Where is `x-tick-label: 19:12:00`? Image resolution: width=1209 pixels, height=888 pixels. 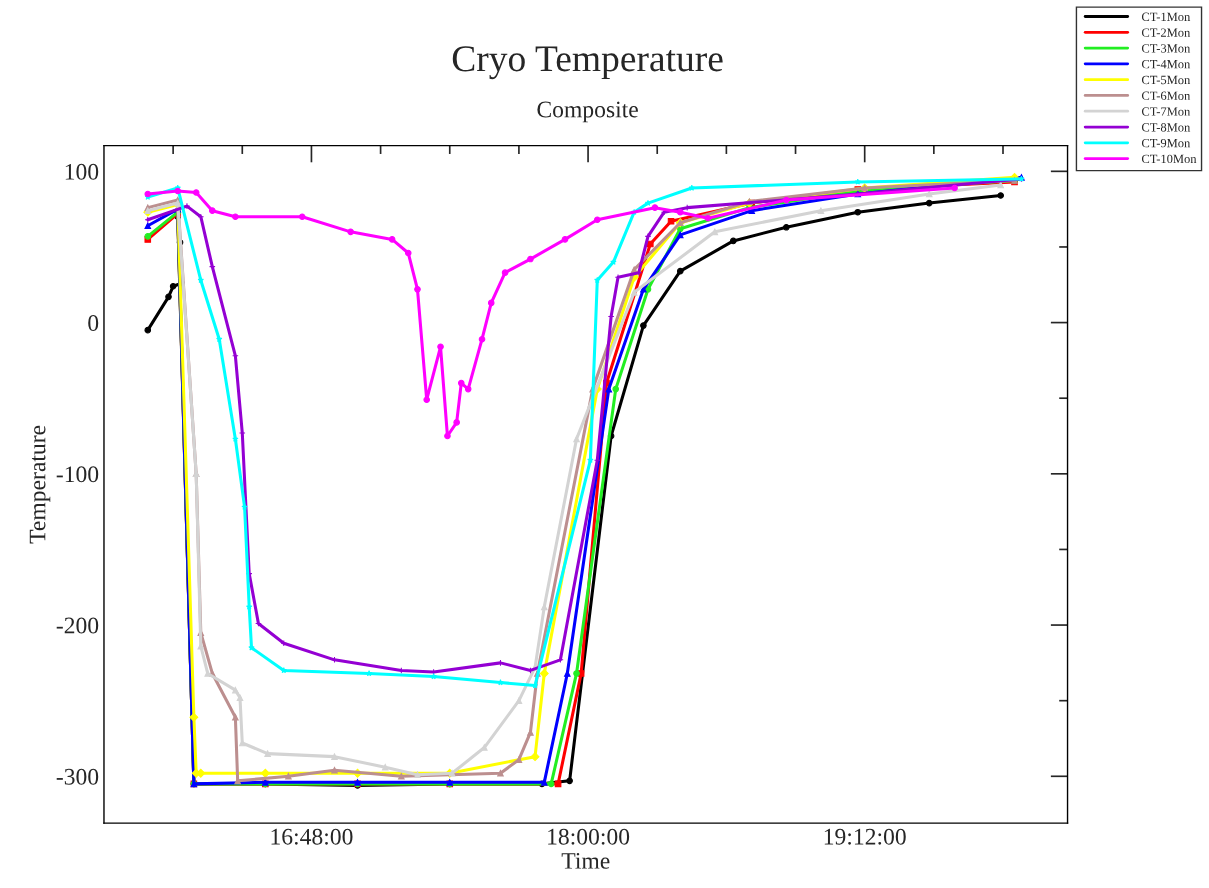
x-tick-label: 19:12:00 is located at coordinates (865, 836).